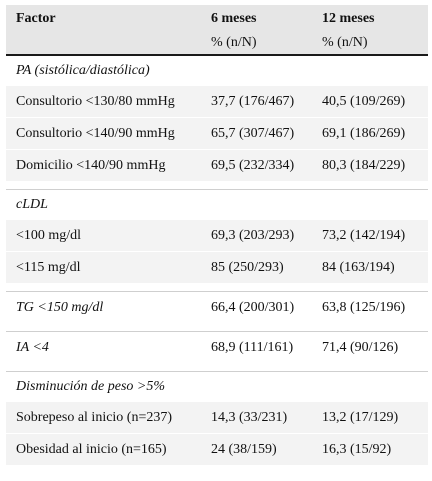 The height and width of the screenshot is (481, 432). Describe the element at coordinates (103, 133) in the screenshot. I see `row-label: Consultorio <140/90 mmHg` at that location.